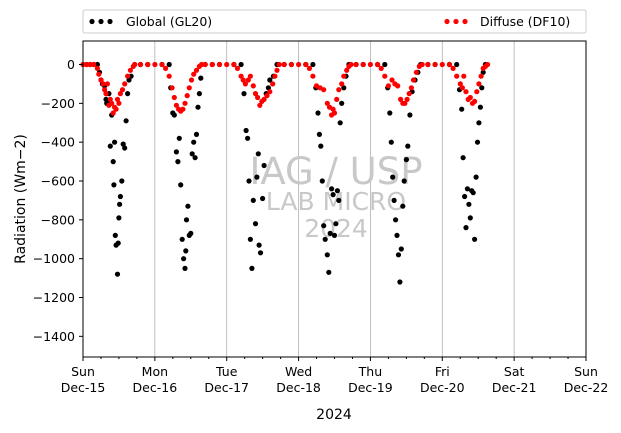 The image size is (621, 433). What do you see at coordinates (155, 387) in the screenshot?
I see `x-tick-label-date: Dec-16` at bounding box center [155, 387].